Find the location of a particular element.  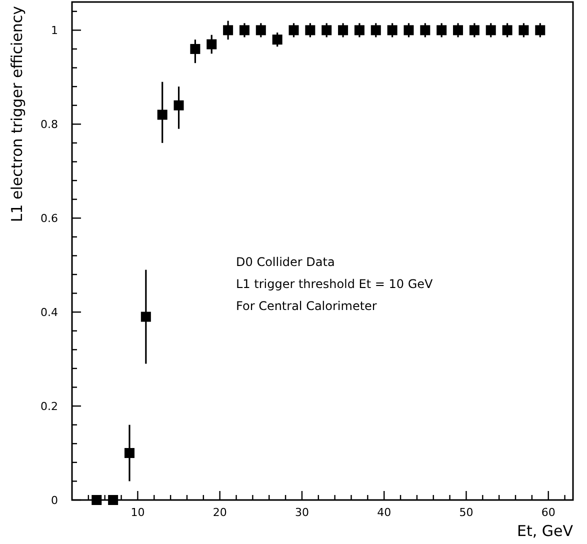

y-tick-label: 0.2 is located at coordinates (49, 407).